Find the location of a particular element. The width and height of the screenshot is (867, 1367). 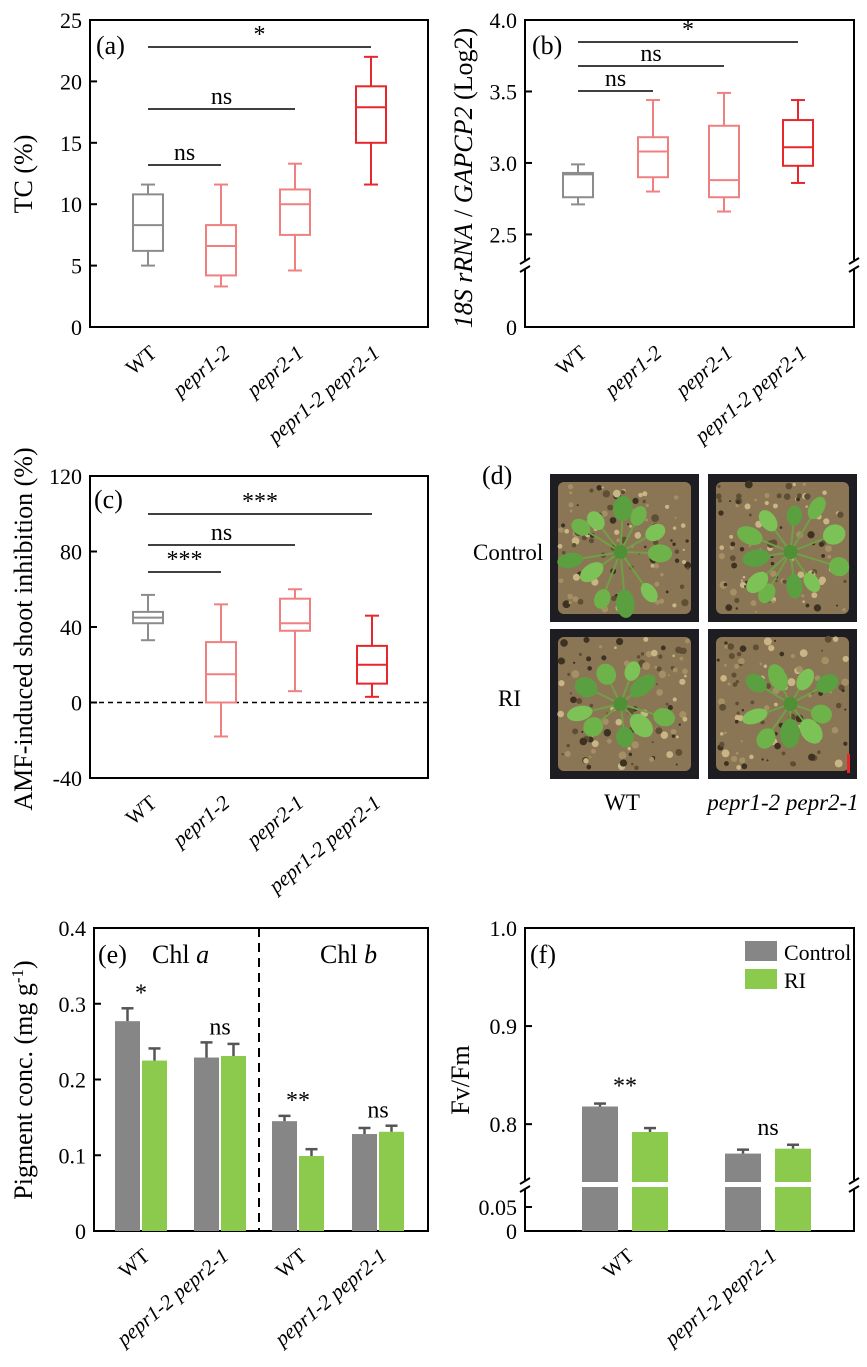

significance-label: *** is located at coordinates (185, 560).